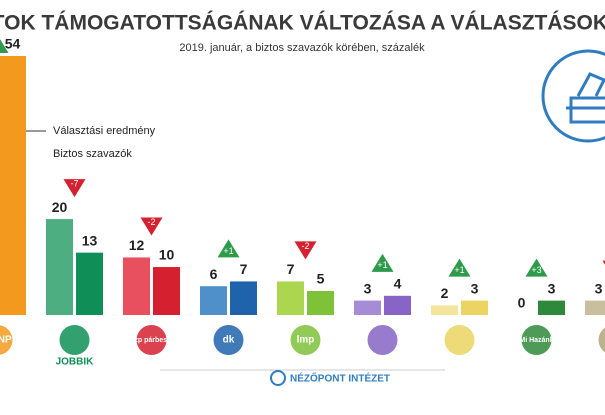 The width and height of the screenshot is (605, 415). I want to click on footer-logo, so click(278, 378).